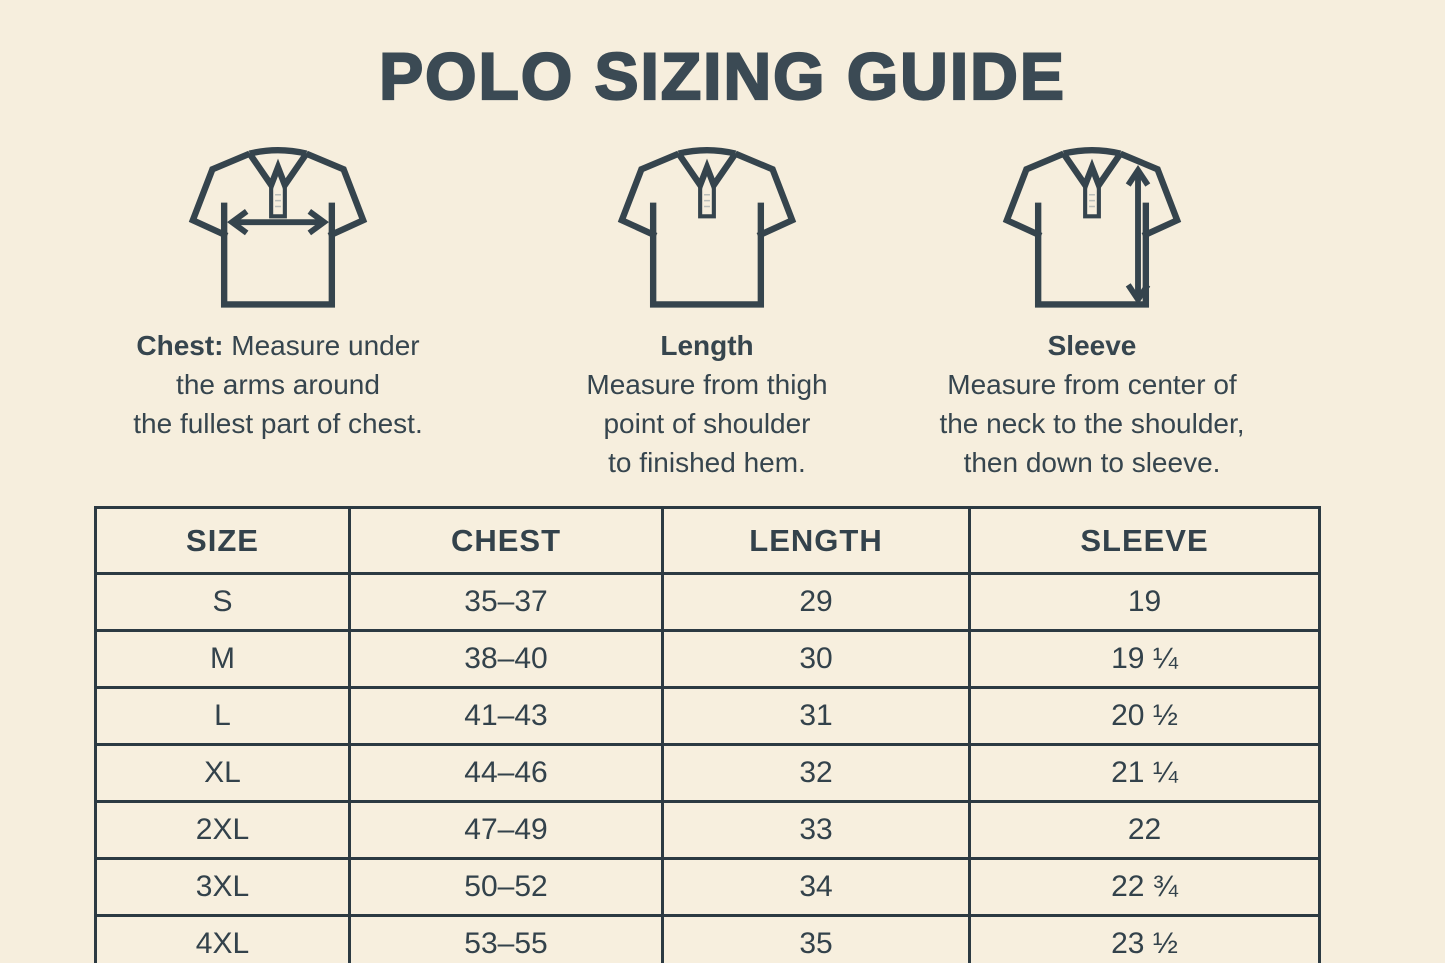 The image size is (1445, 963). I want to click on cell-size: 3XL, so click(222, 887).